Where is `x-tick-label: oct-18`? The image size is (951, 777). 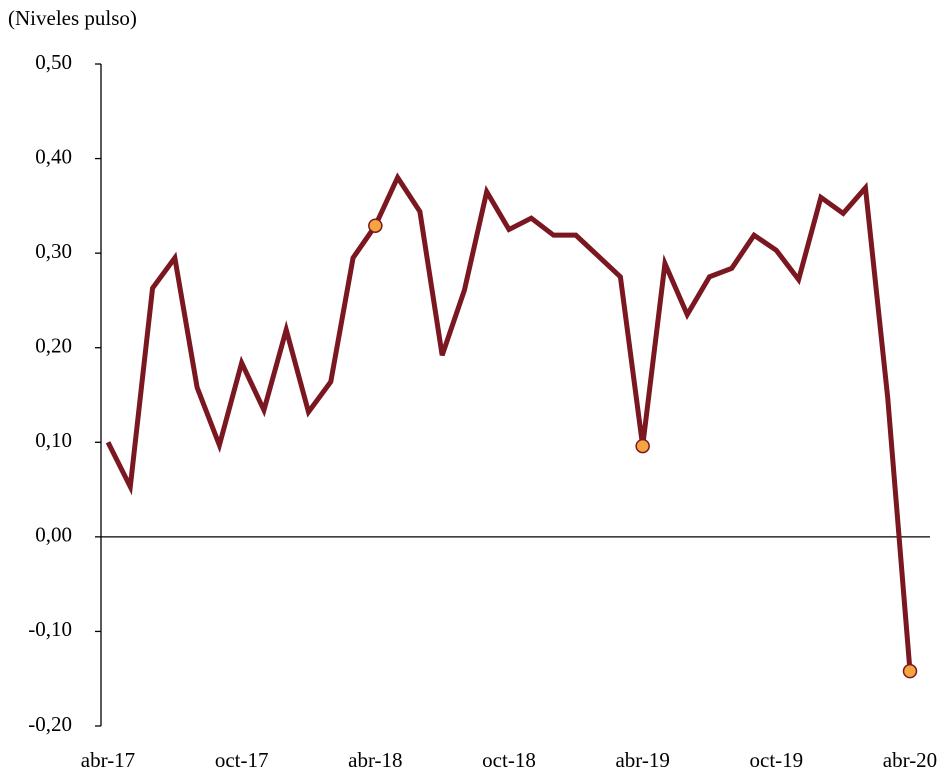
x-tick-label: oct-18 is located at coordinates (509, 760).